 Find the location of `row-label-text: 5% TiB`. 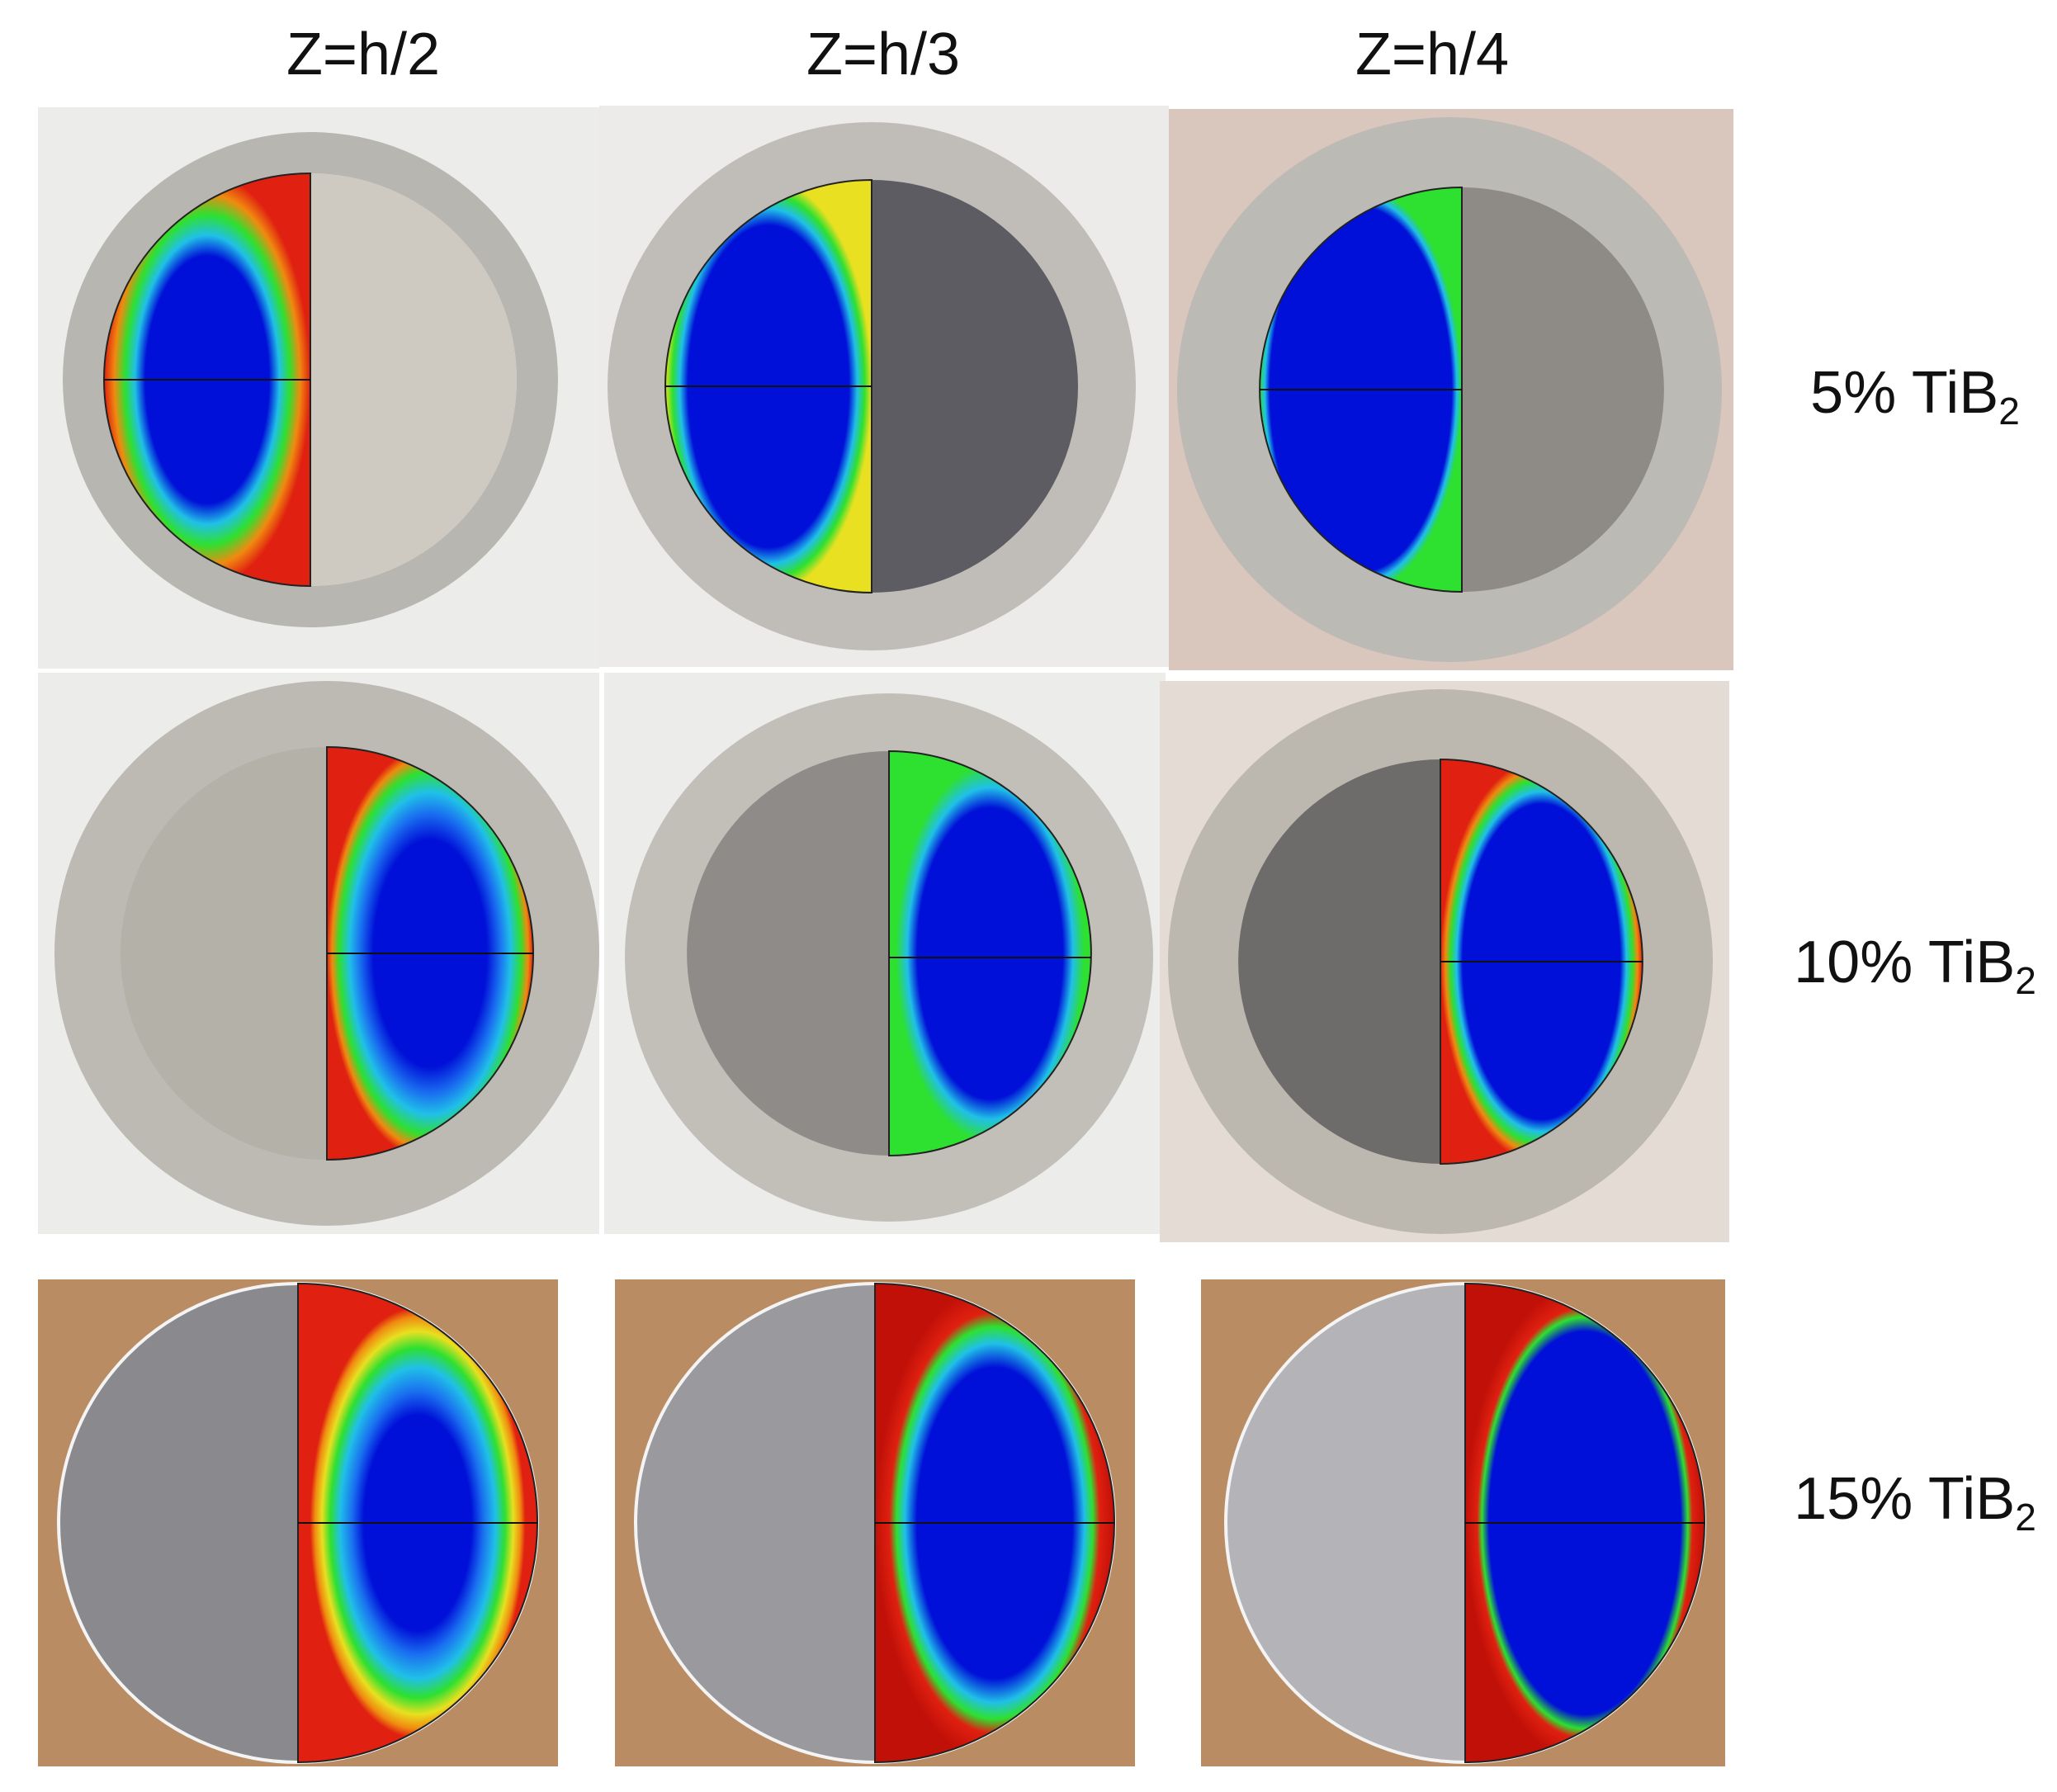

row-label-text: 5% TiB is located at coordinates (1904, 393).